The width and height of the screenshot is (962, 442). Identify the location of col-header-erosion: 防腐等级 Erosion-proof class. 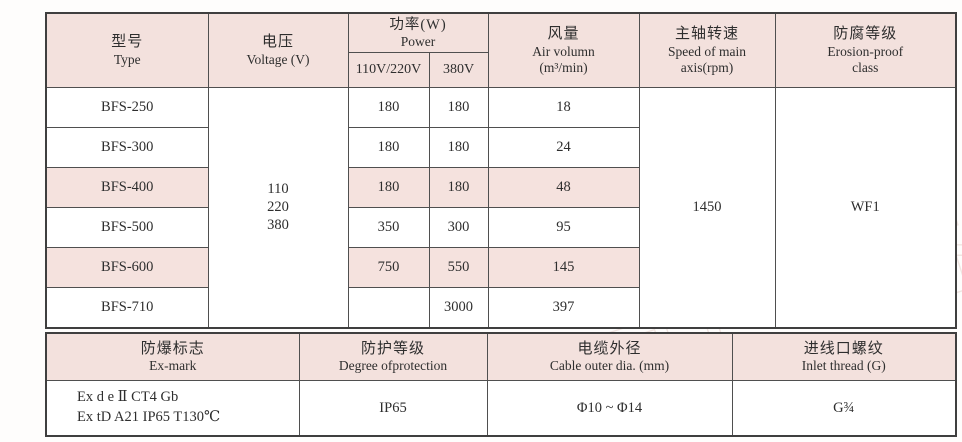
(865, 50).